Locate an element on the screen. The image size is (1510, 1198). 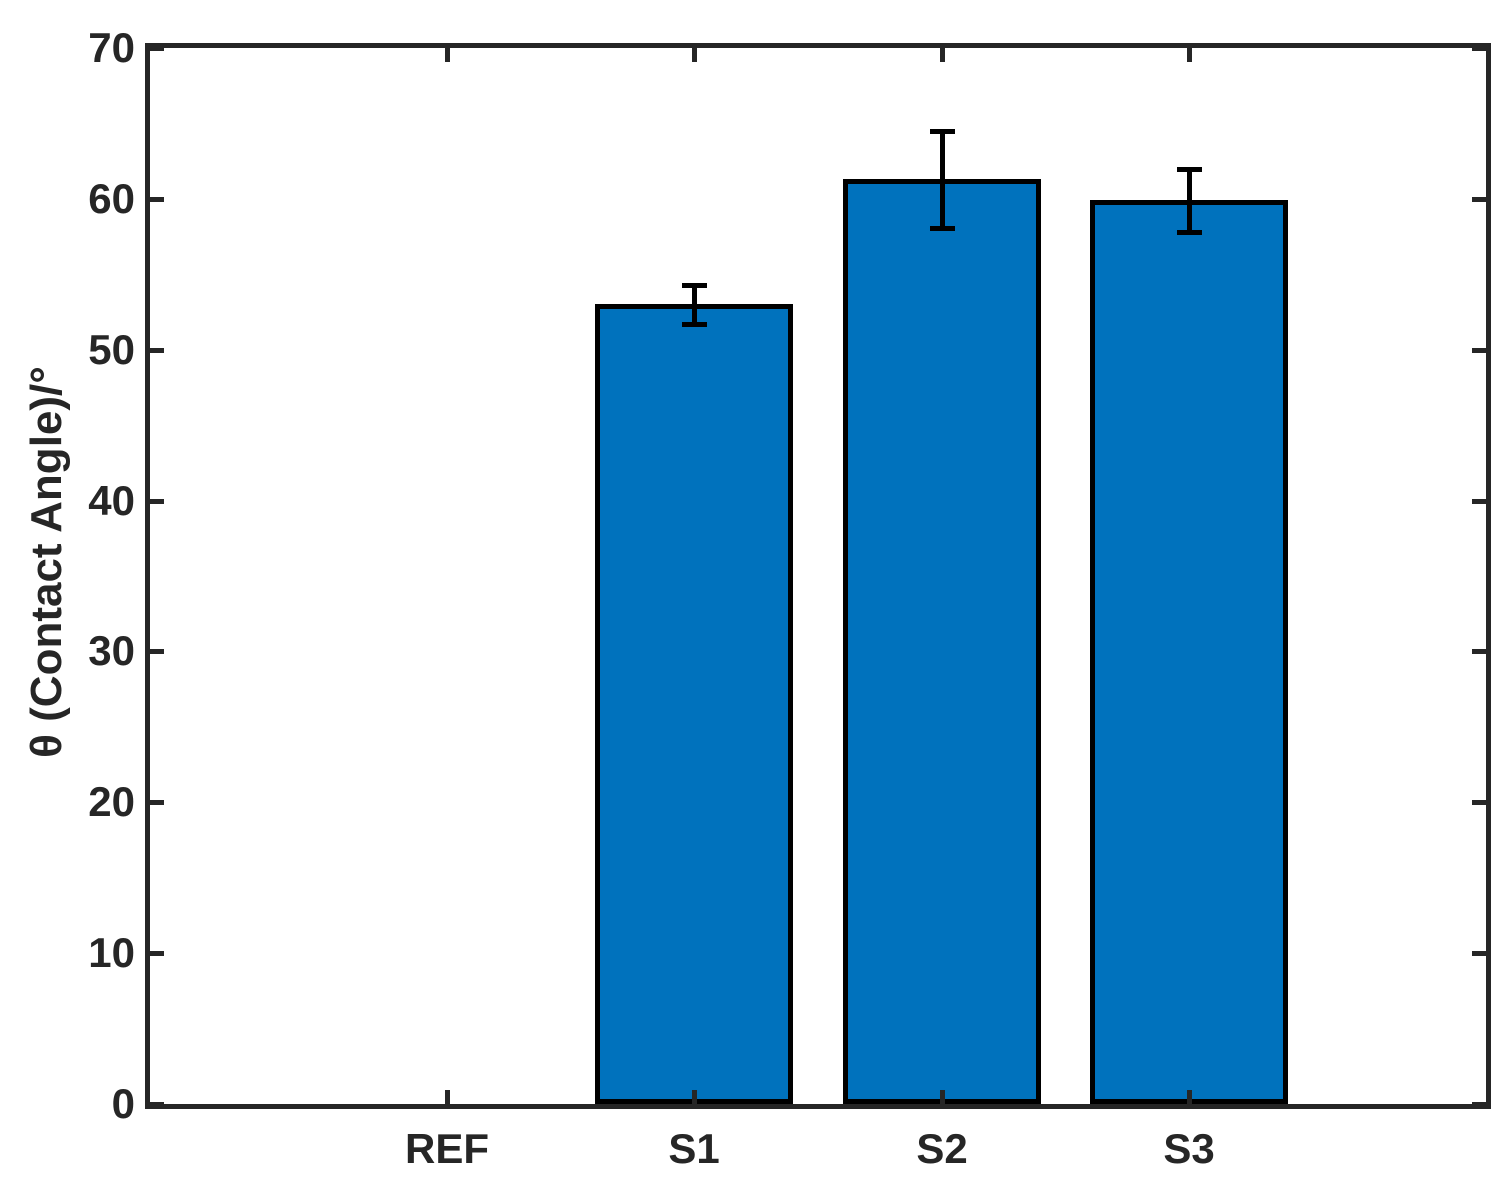
y-tick-label: 20 is located at coordinates (111, 801).